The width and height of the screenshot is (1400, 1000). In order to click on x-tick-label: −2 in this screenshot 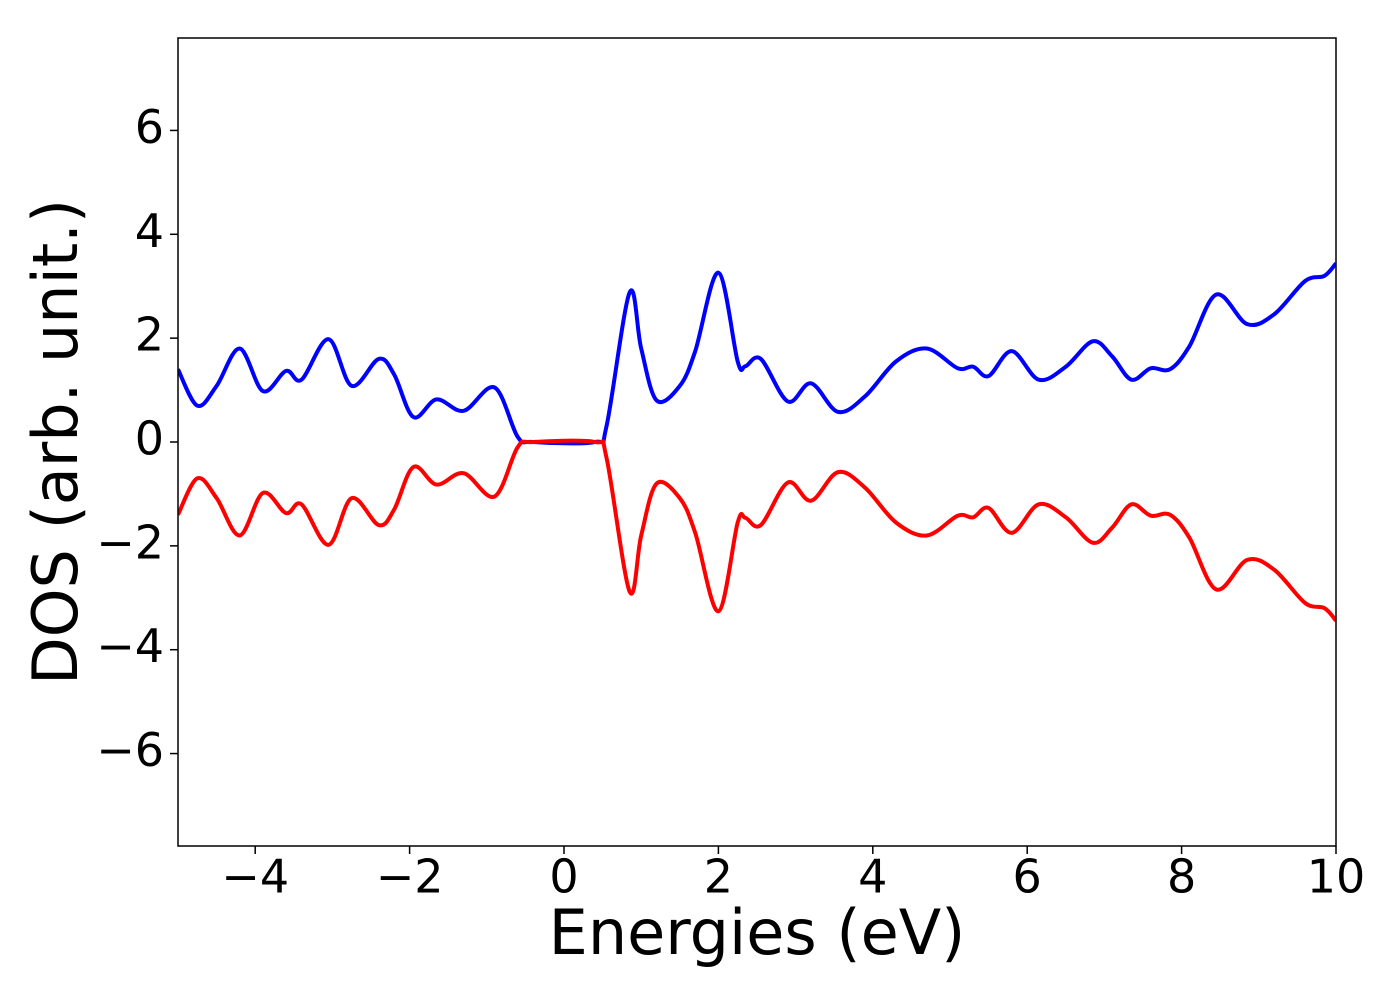, I will do `click(410, 877)`.